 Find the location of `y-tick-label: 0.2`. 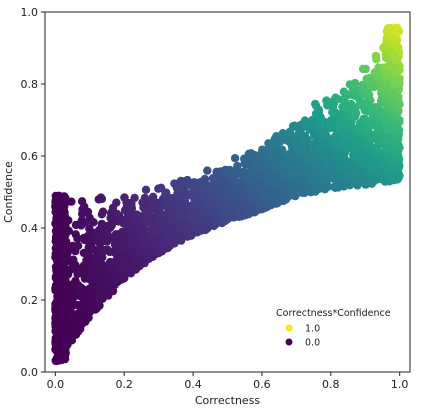

y-tick-label: 0.2 is located at coordinates (30, 300).